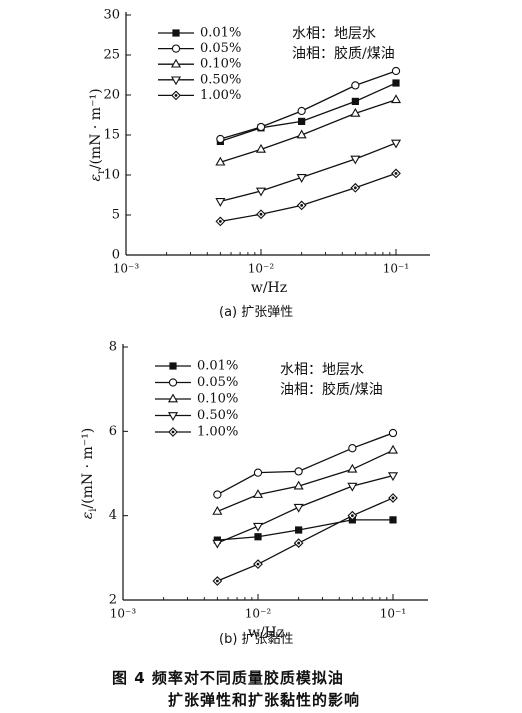 The image size is (522, 713). What do you see at coordinates (111, 135) in the screenshot?
I see `y-tick-label: 15` at bounding box center [111, 135].